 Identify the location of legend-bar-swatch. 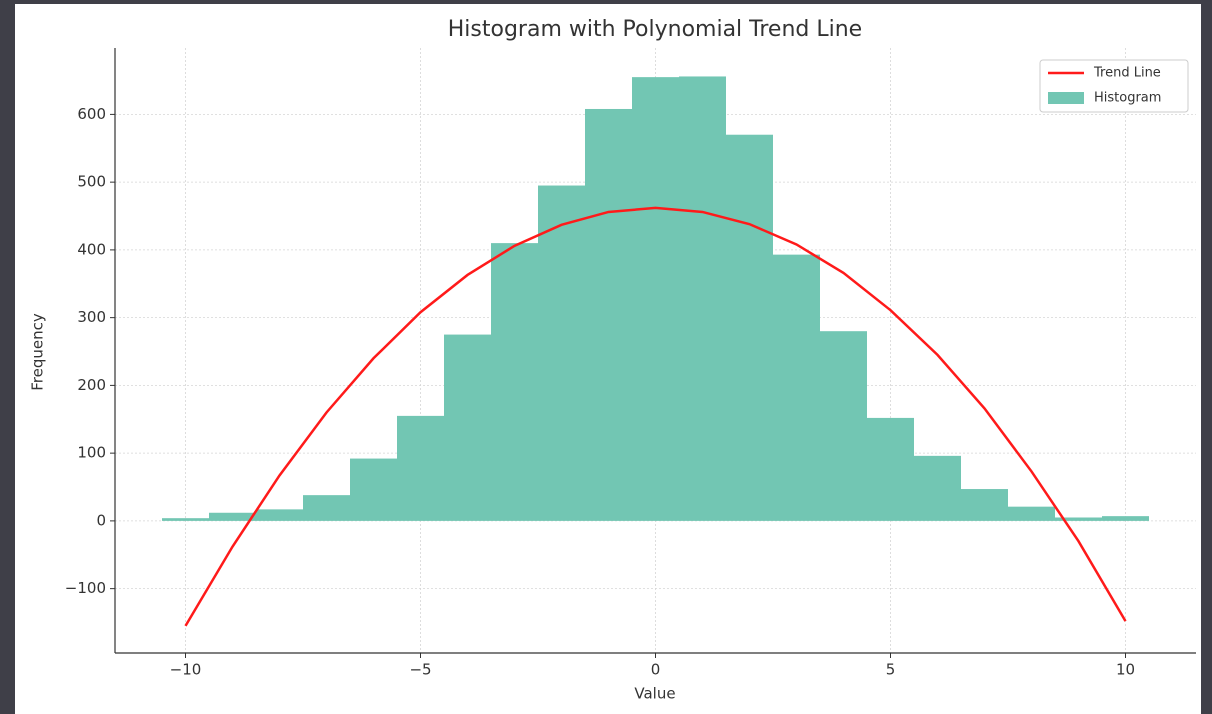
(1066, 98).